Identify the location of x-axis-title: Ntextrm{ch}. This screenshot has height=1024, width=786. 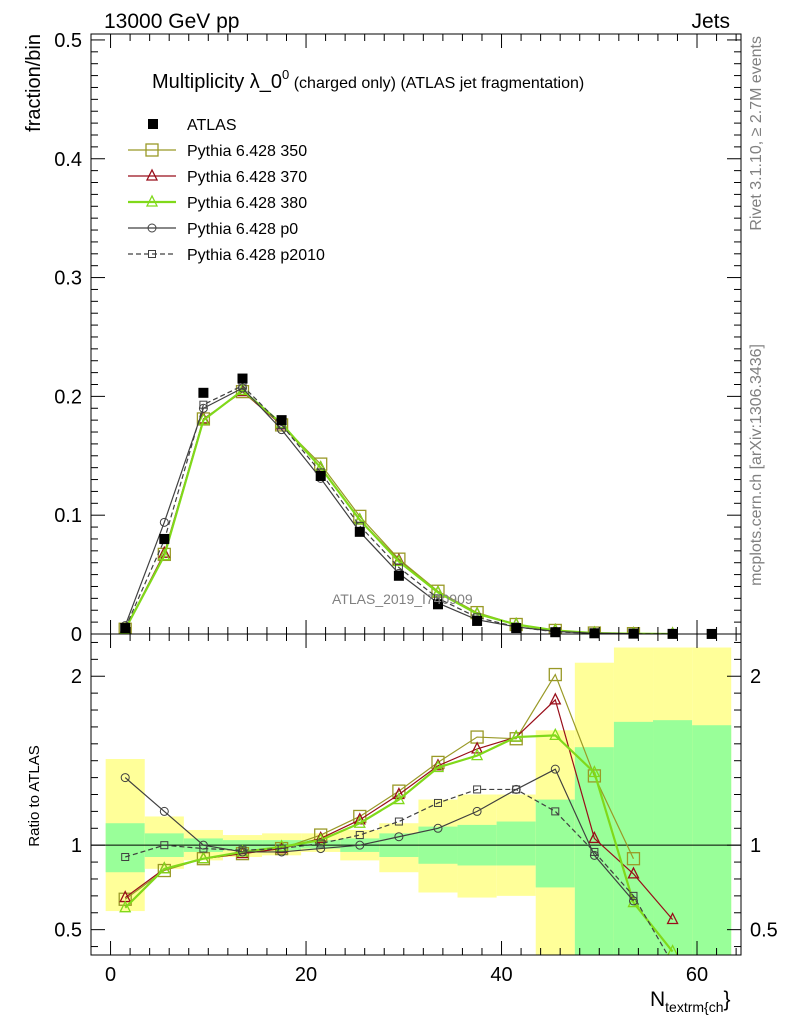
(690, 1001).